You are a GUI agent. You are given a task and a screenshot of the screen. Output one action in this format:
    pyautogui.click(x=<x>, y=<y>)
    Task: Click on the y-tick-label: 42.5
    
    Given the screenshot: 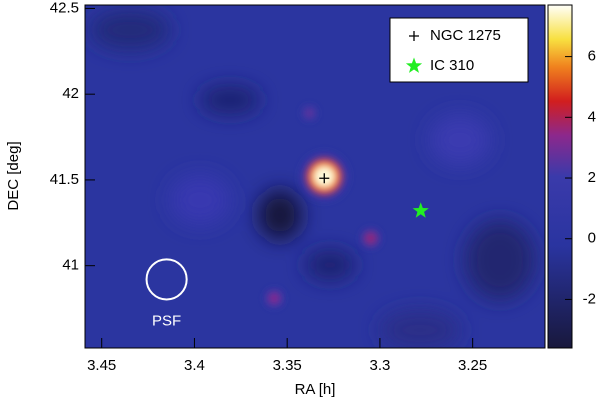 What is the action you would take?
    pyautogui.click(x=64, y=8)
    